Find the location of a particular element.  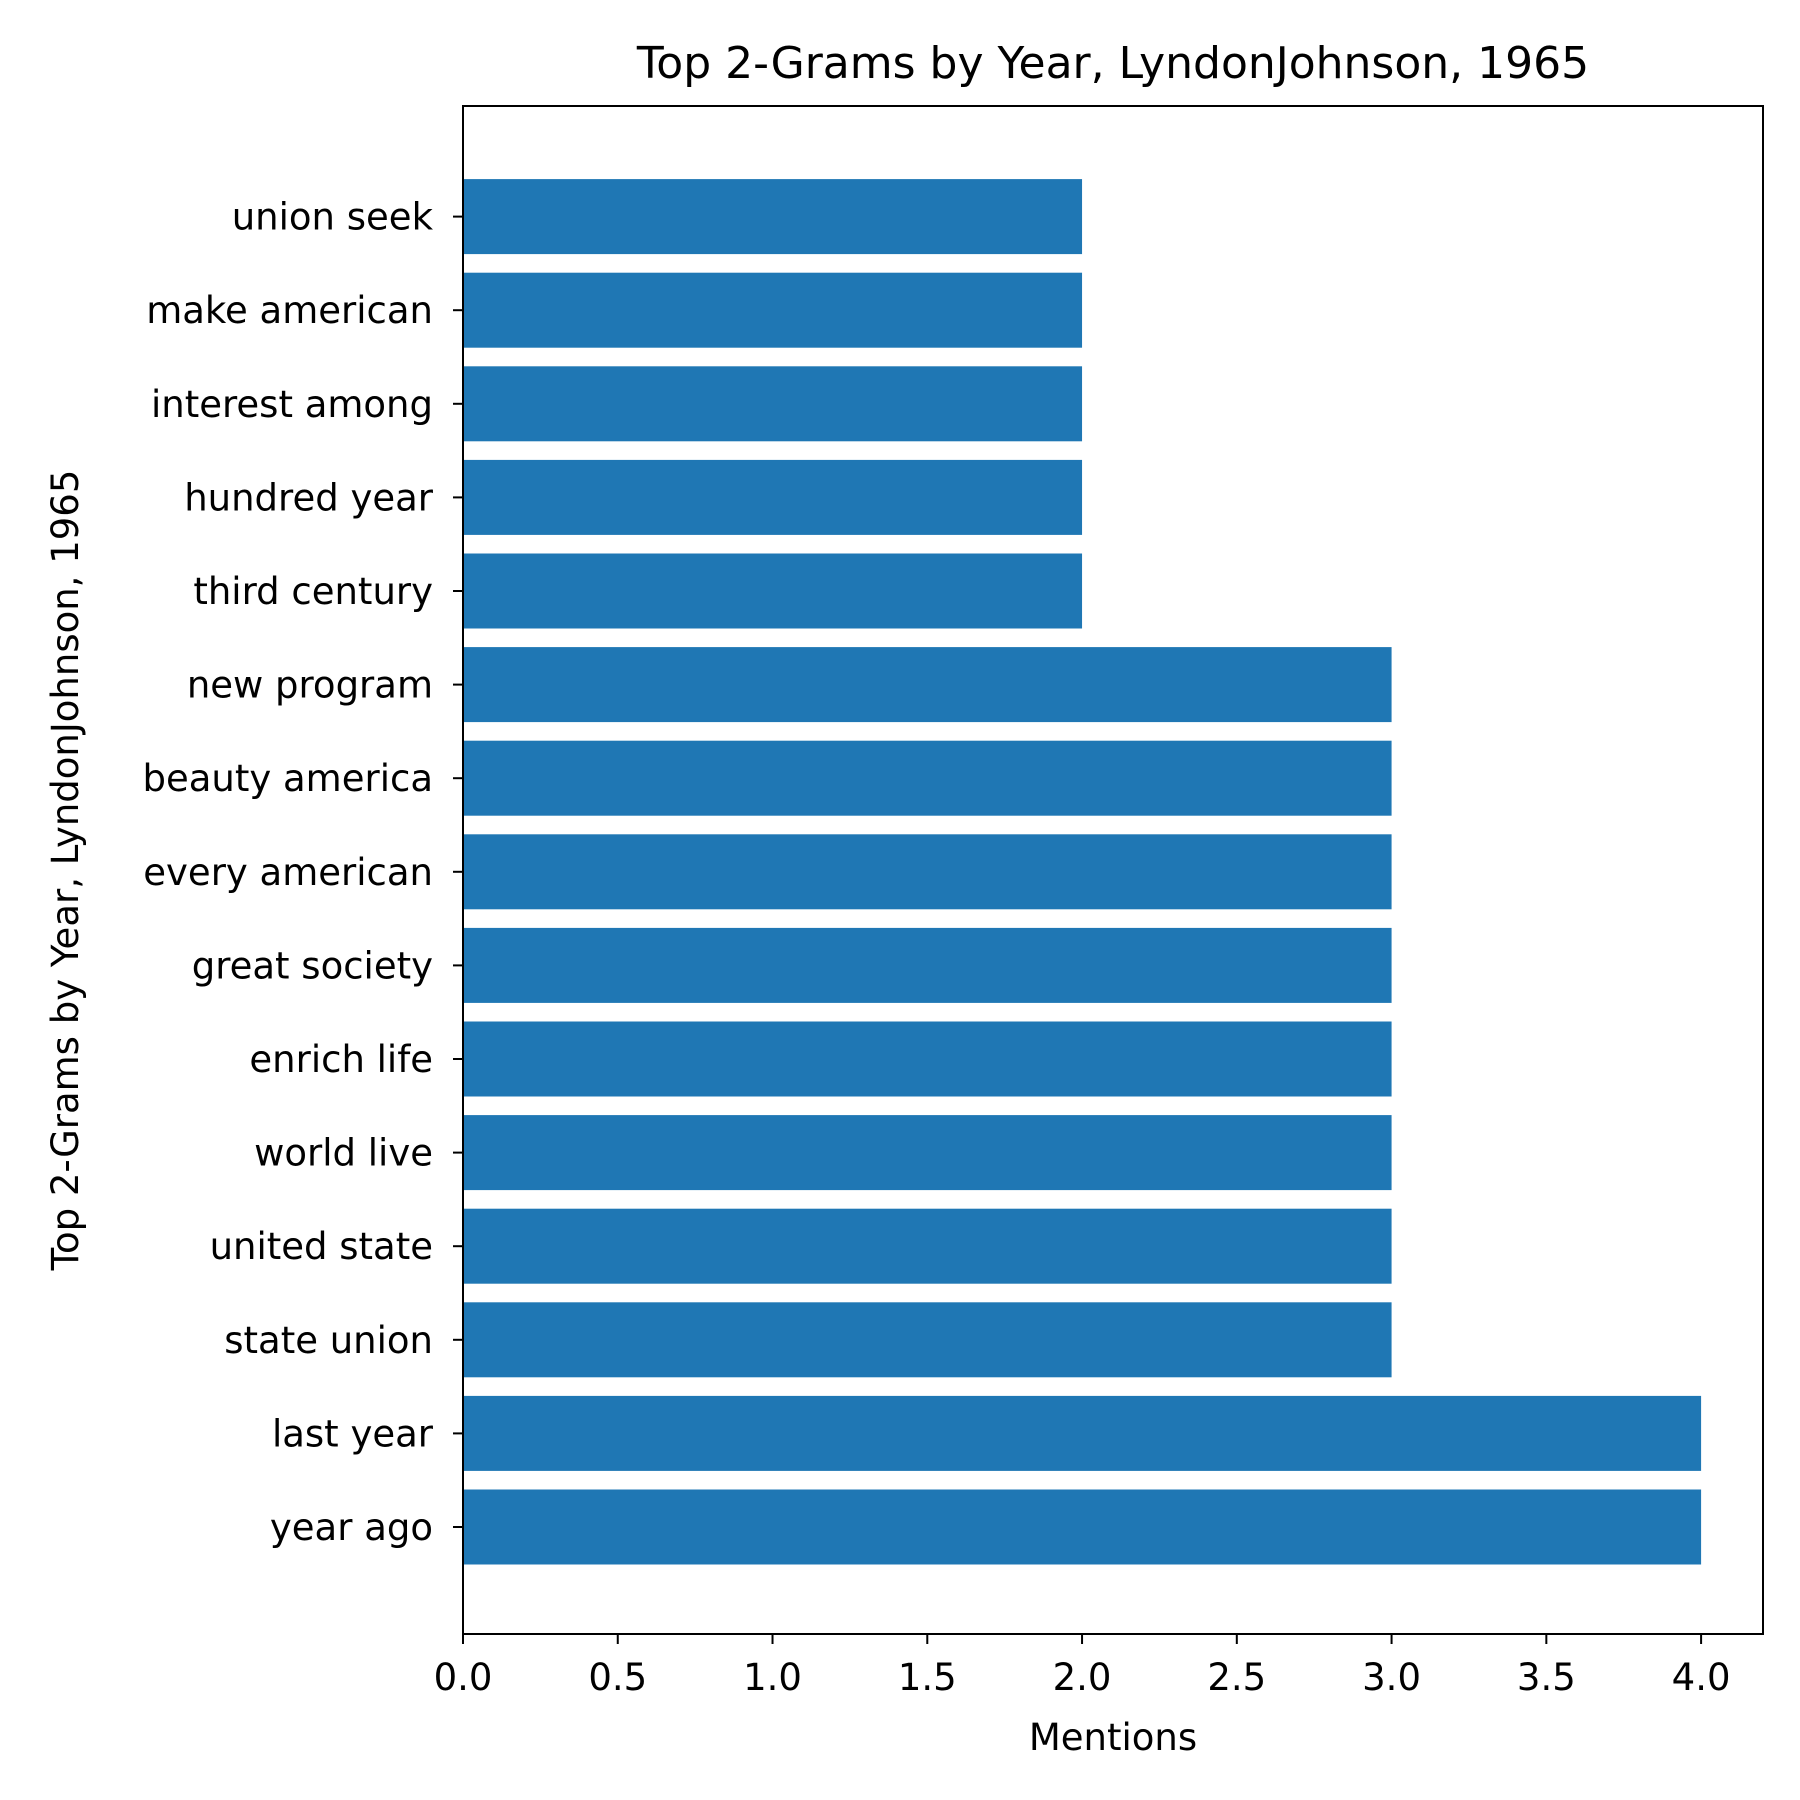

x-axis-label: Mentions is located at coordinates (1113, 1737).